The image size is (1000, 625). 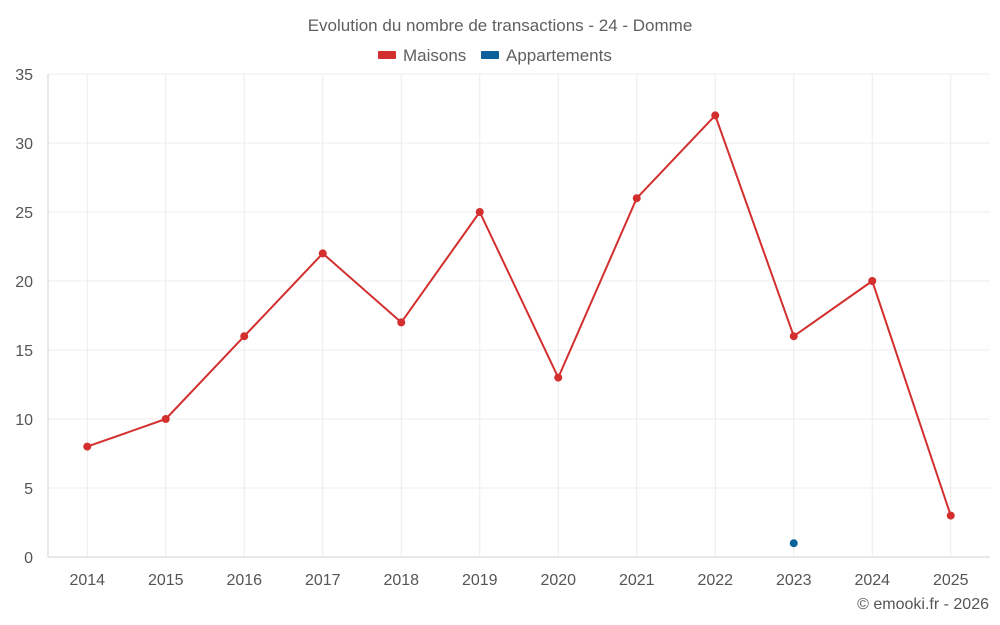 What do you see at coordinates (490, 55) in the screenshot?
I see `legend-swatch-appartements` at bounding box center [490, 55].